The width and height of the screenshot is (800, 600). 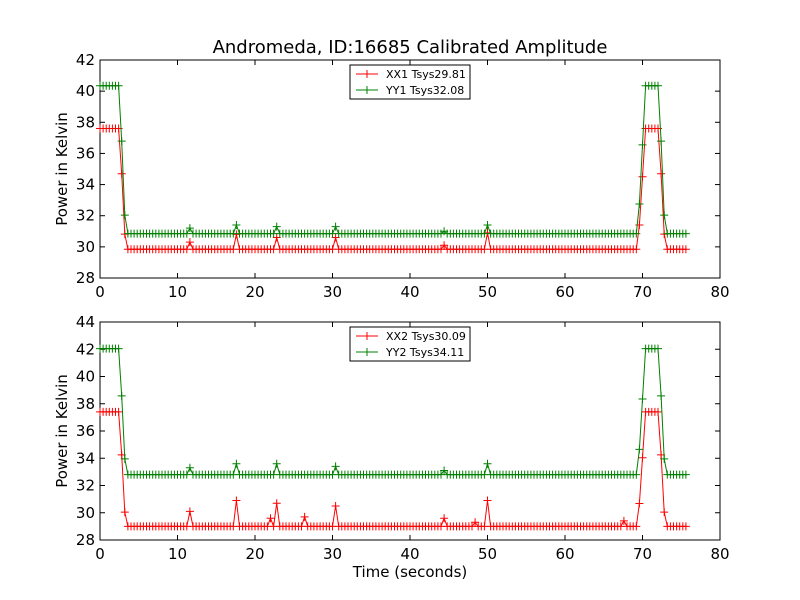 I want to click on legend: XX1 Tsys29.81 YY1 Tsys32.08, so click(x=410, y=82).